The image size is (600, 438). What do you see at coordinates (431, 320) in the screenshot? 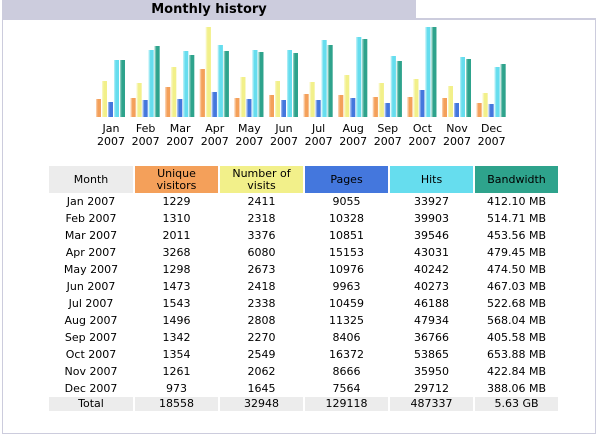
I see `cell-hits: 47934` at bounding box center [431, 320].